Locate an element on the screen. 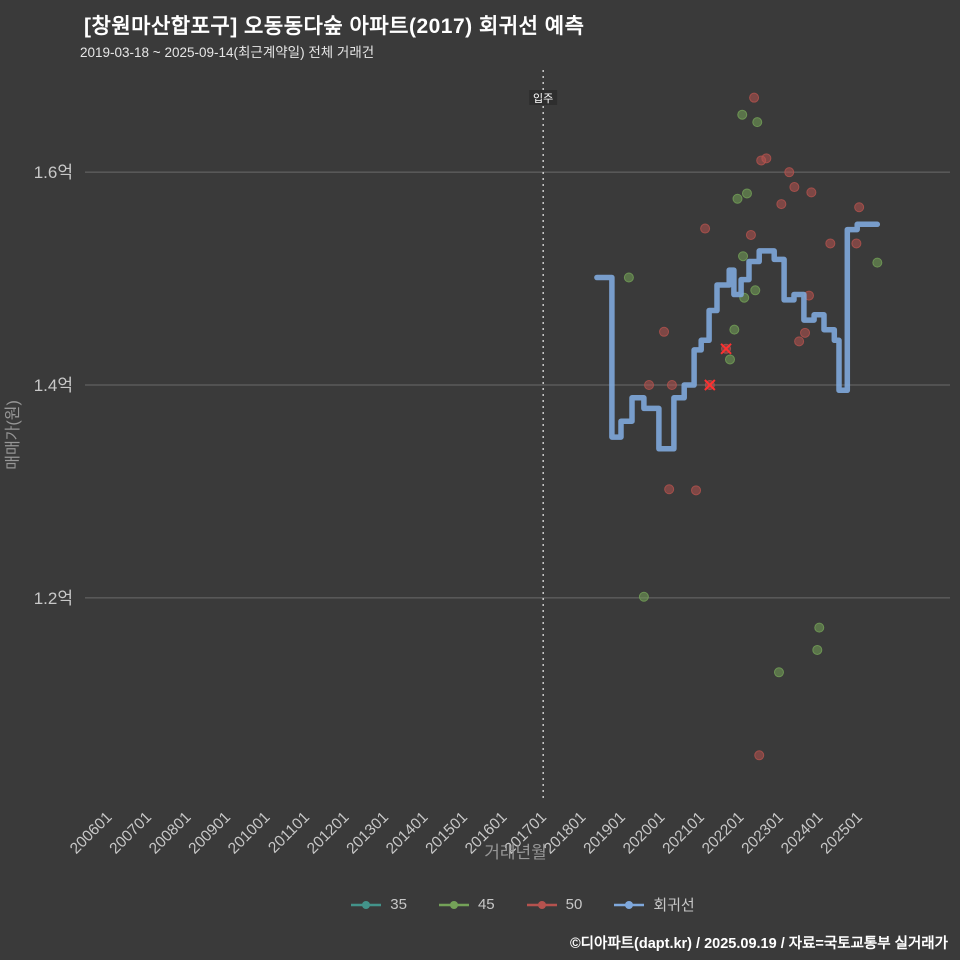 The image size is (960, 960). x-tick-label: 202301 is located at coordinates (762, 833).